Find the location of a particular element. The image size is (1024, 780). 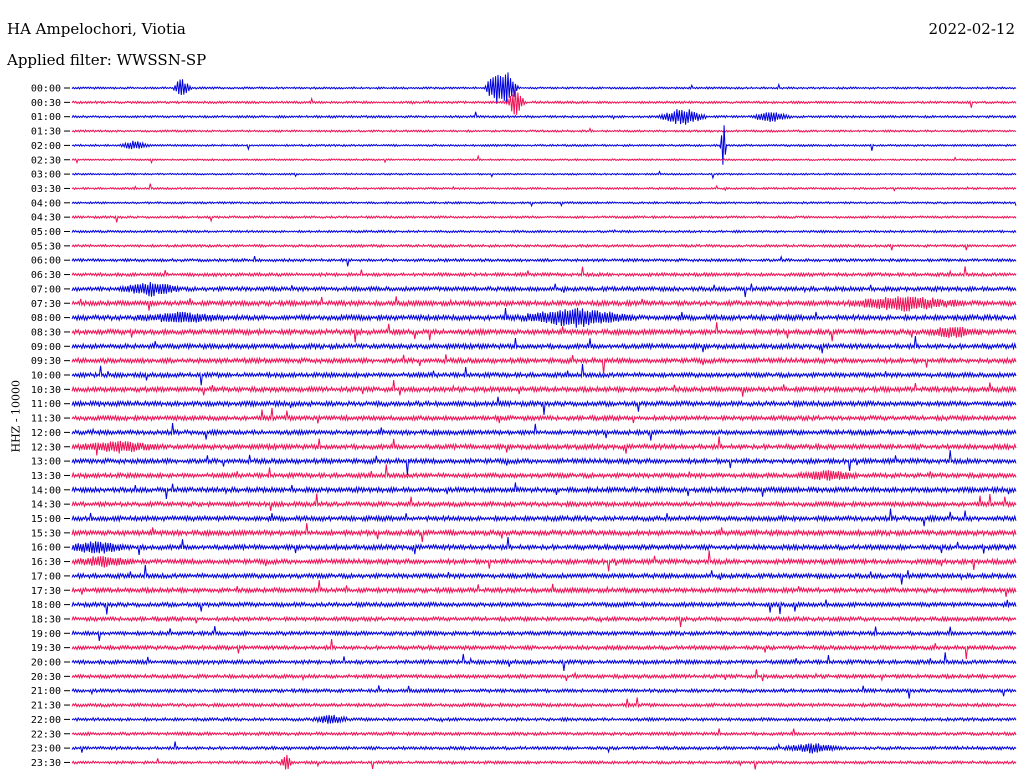

row-time-label: 10:00 is located at coordinates (46, 376).